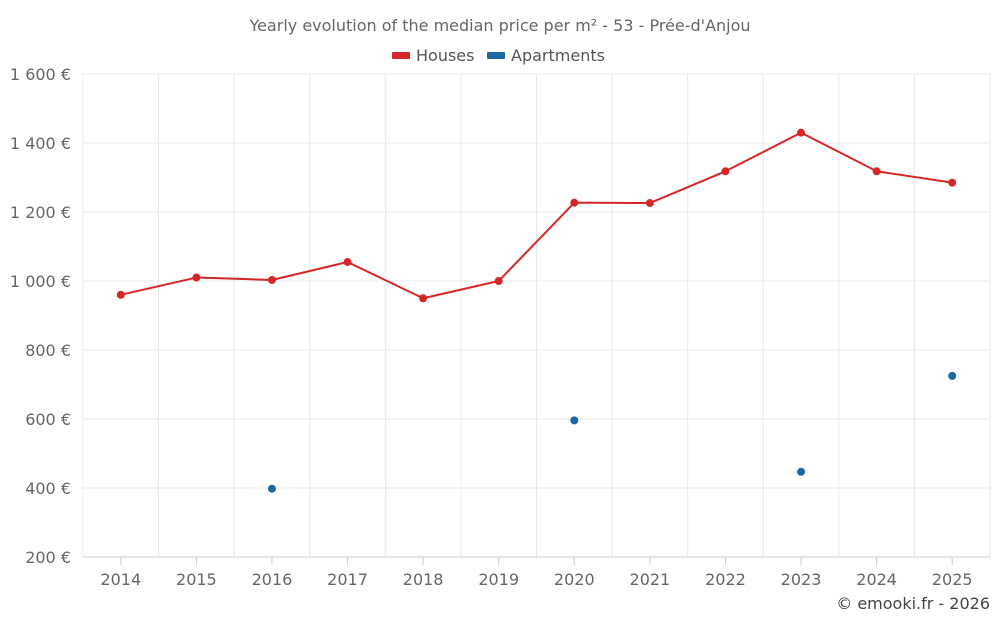 The height and width of the screenshot is (625, 1000). I want to click on data-point-houses-2021, so click(649, 203).